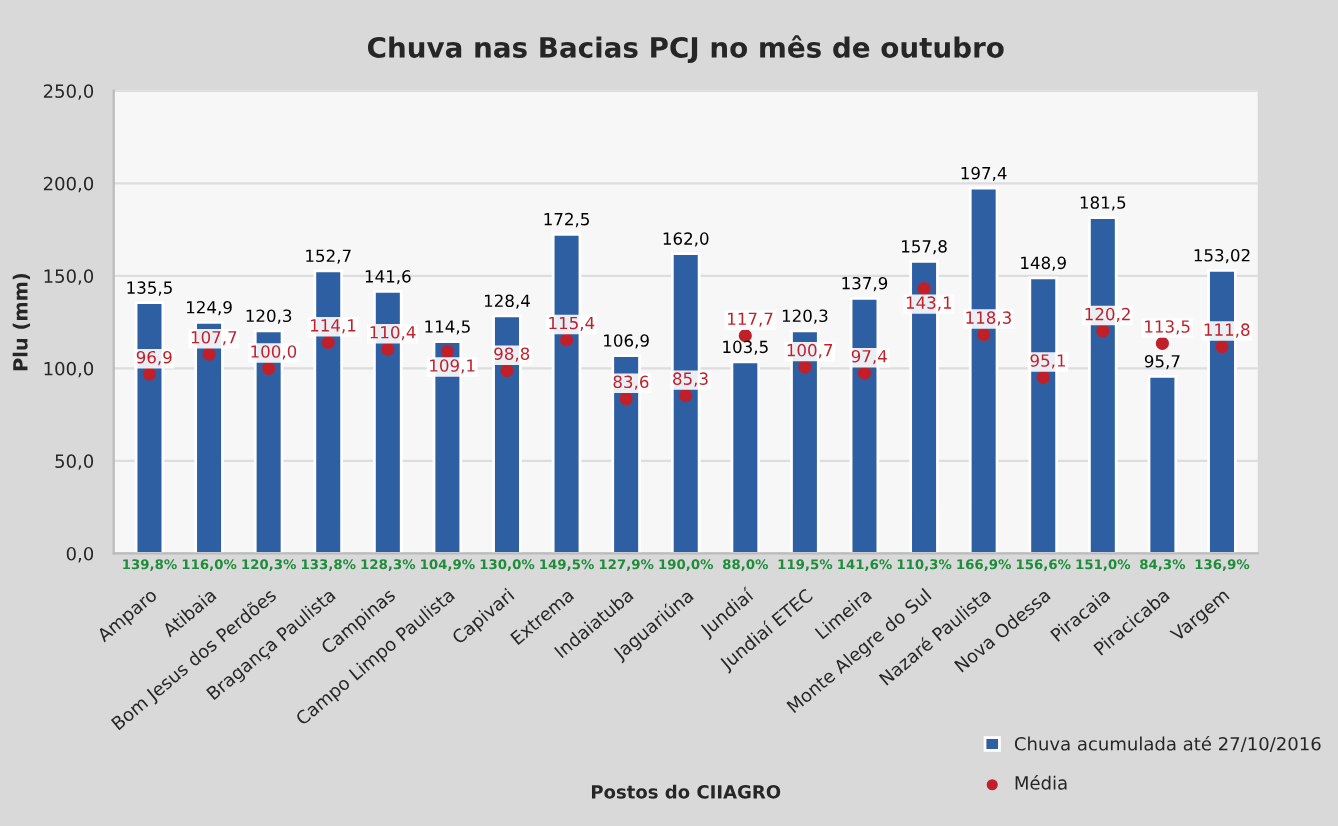 The width and height of the screenshot is (1338, 826). What do you see at coordinates (68, 92) in the screenshot?
I see `y-tick-label: 250,0` at bounding box center [68, 92].